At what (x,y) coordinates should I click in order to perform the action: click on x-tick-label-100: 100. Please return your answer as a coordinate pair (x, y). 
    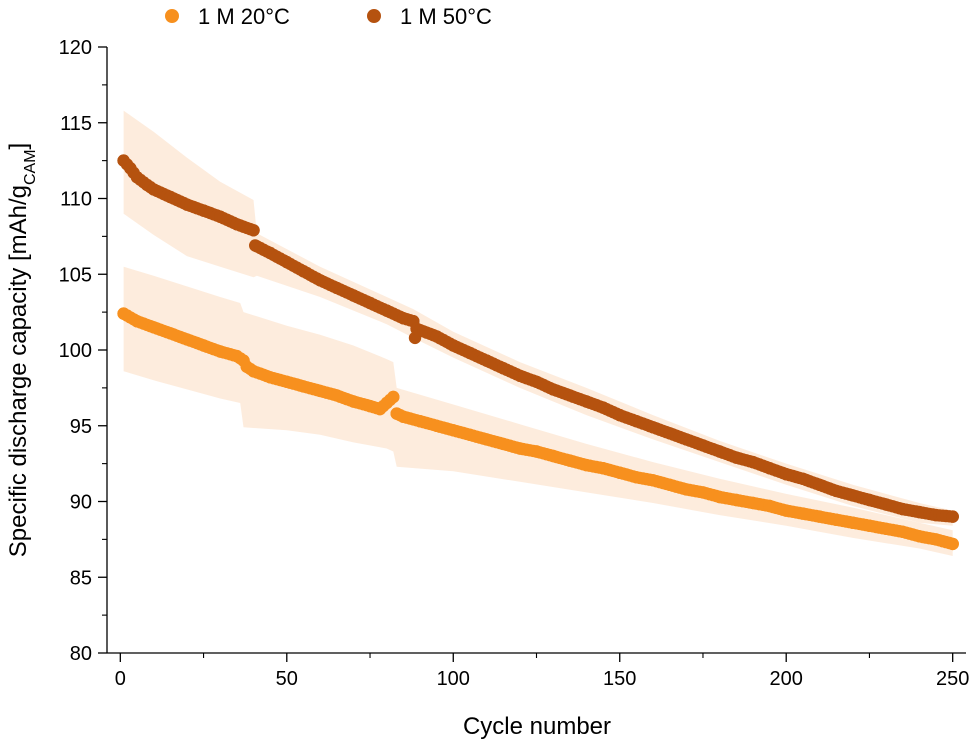
    Looking at the image, I should click on (453, 679).